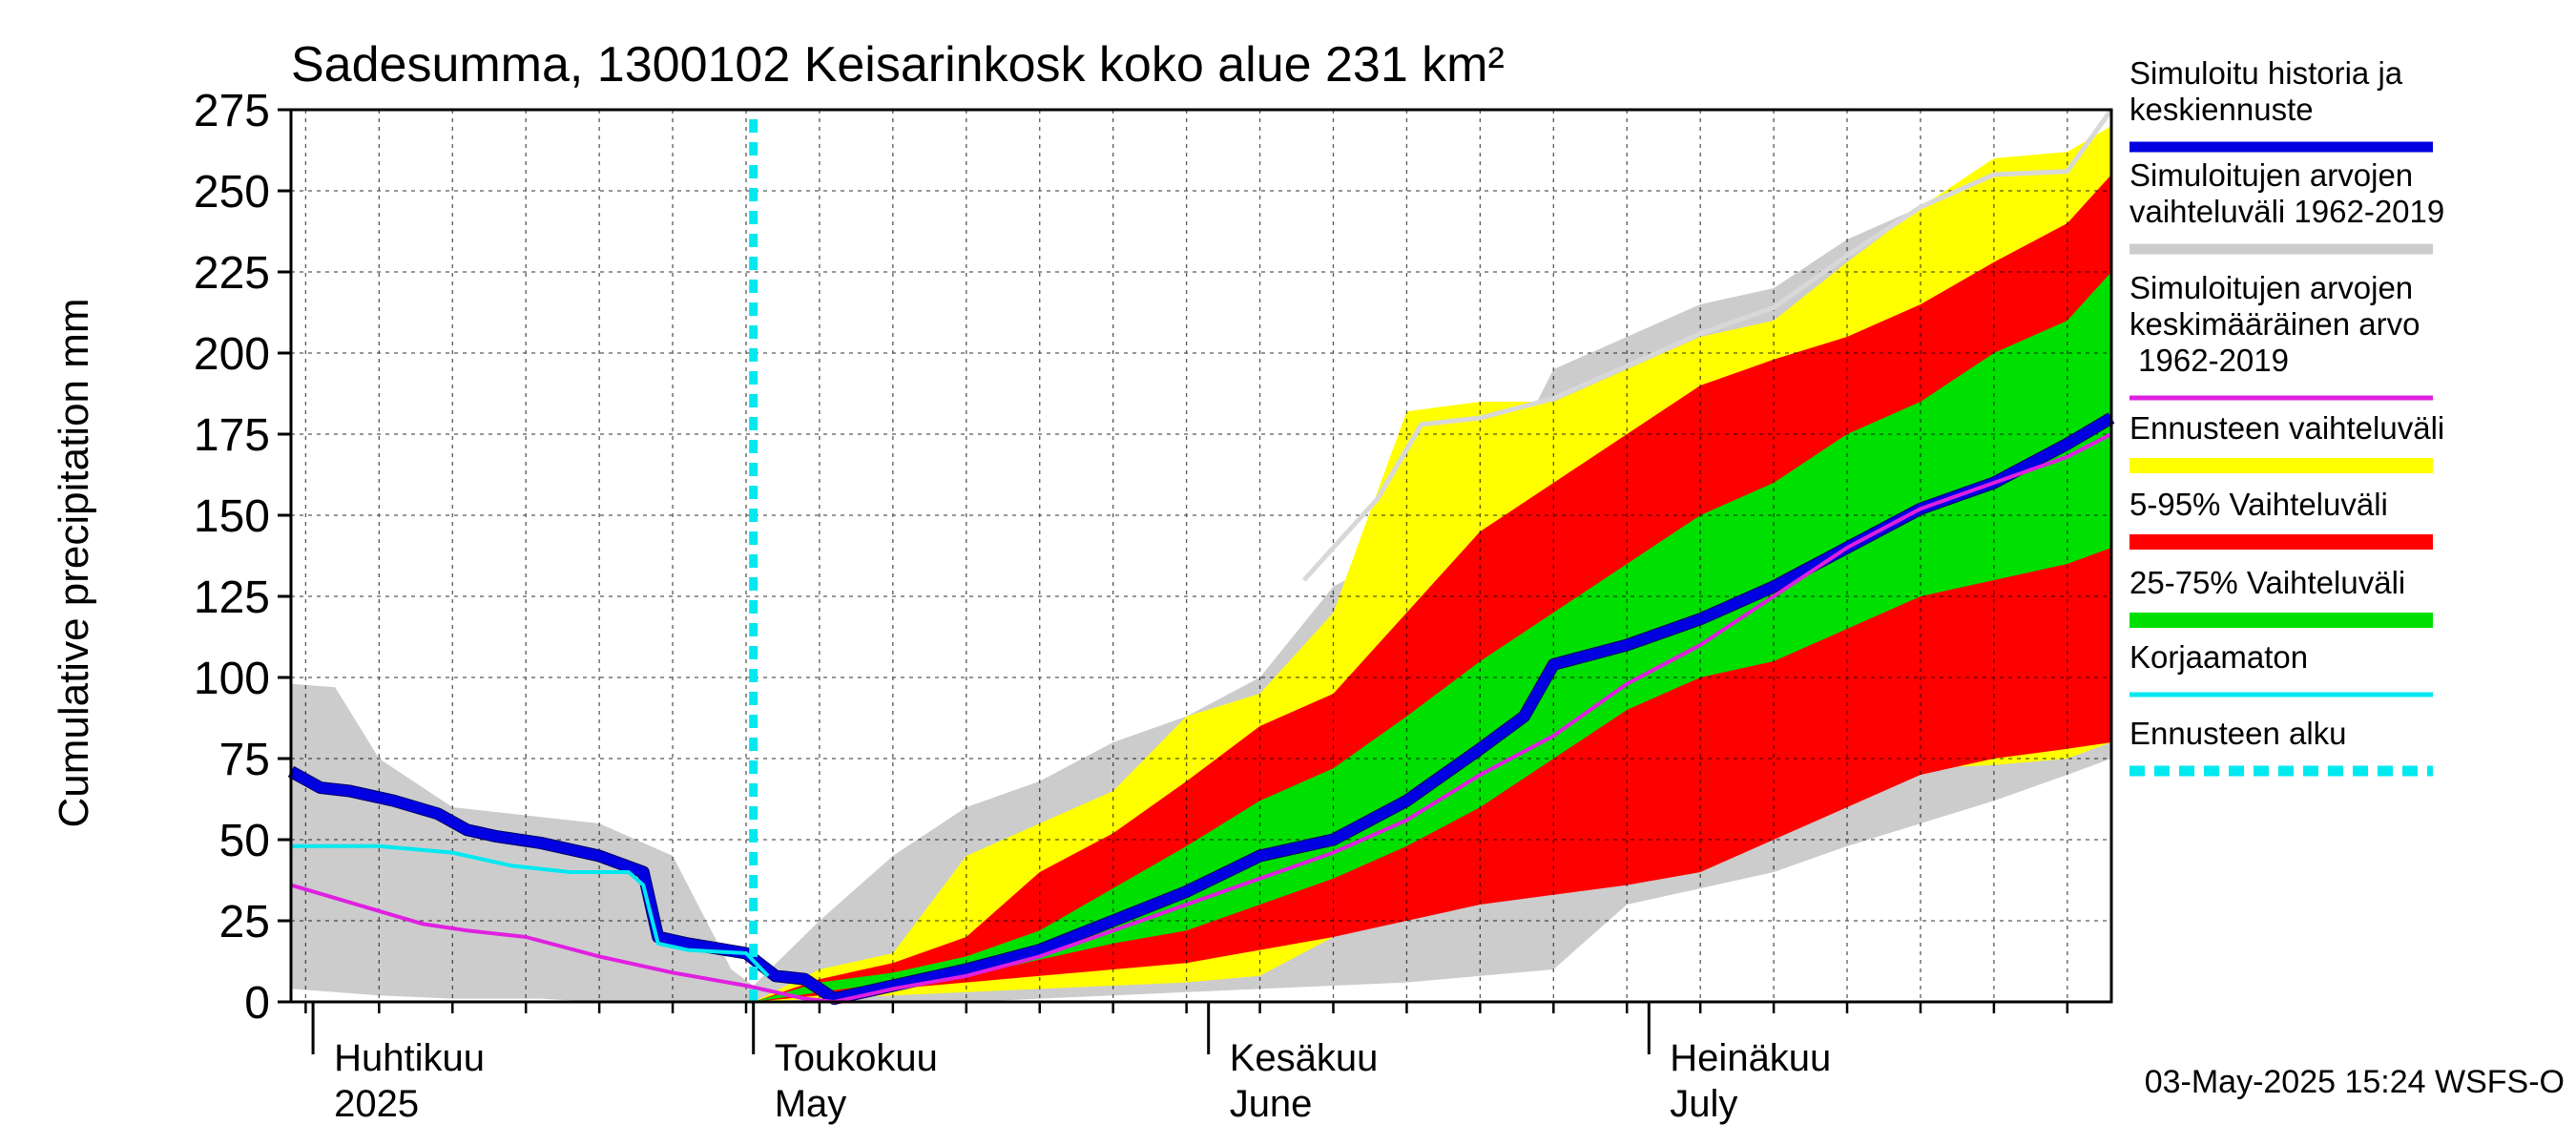  I want to click on y-tick-label: 175, so click(232, 435).